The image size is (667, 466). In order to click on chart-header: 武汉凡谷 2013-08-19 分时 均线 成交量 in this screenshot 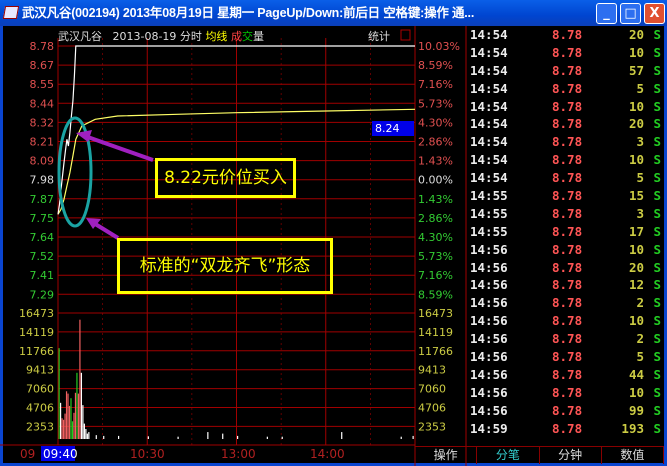, I will do `click(161, 36)`.